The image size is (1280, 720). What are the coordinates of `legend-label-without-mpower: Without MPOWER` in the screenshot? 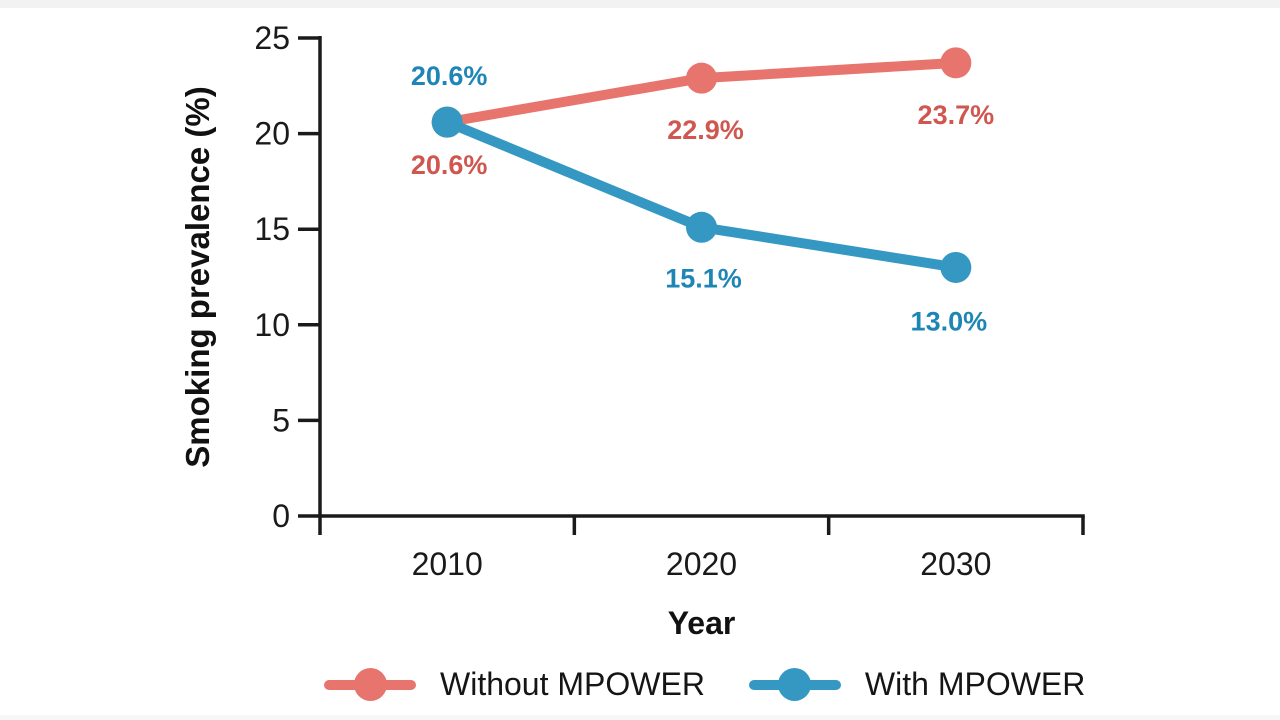 It's located at (572, 684).